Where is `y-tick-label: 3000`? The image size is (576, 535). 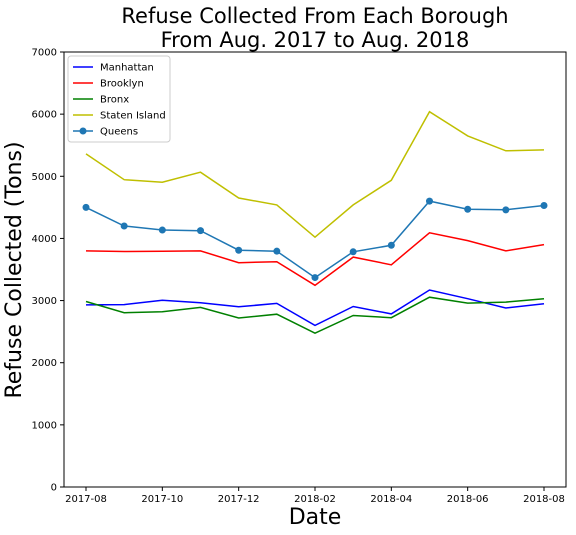
y-tick-label: 3000 is located at coordinates (44, 301).